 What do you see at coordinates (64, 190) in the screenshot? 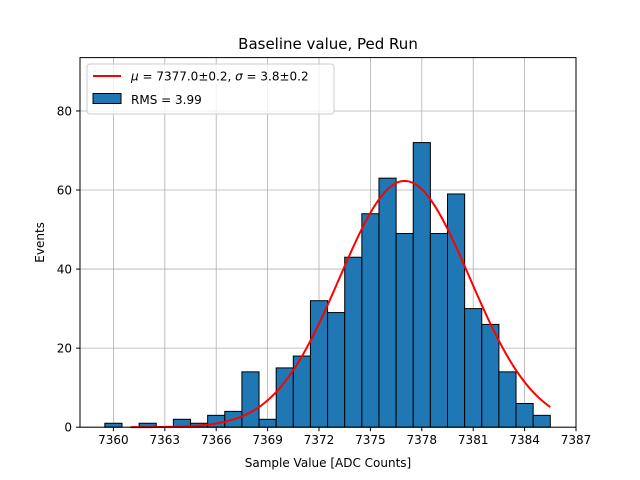
I see `y-tick-label: 60` at bounding box center [64, 190].